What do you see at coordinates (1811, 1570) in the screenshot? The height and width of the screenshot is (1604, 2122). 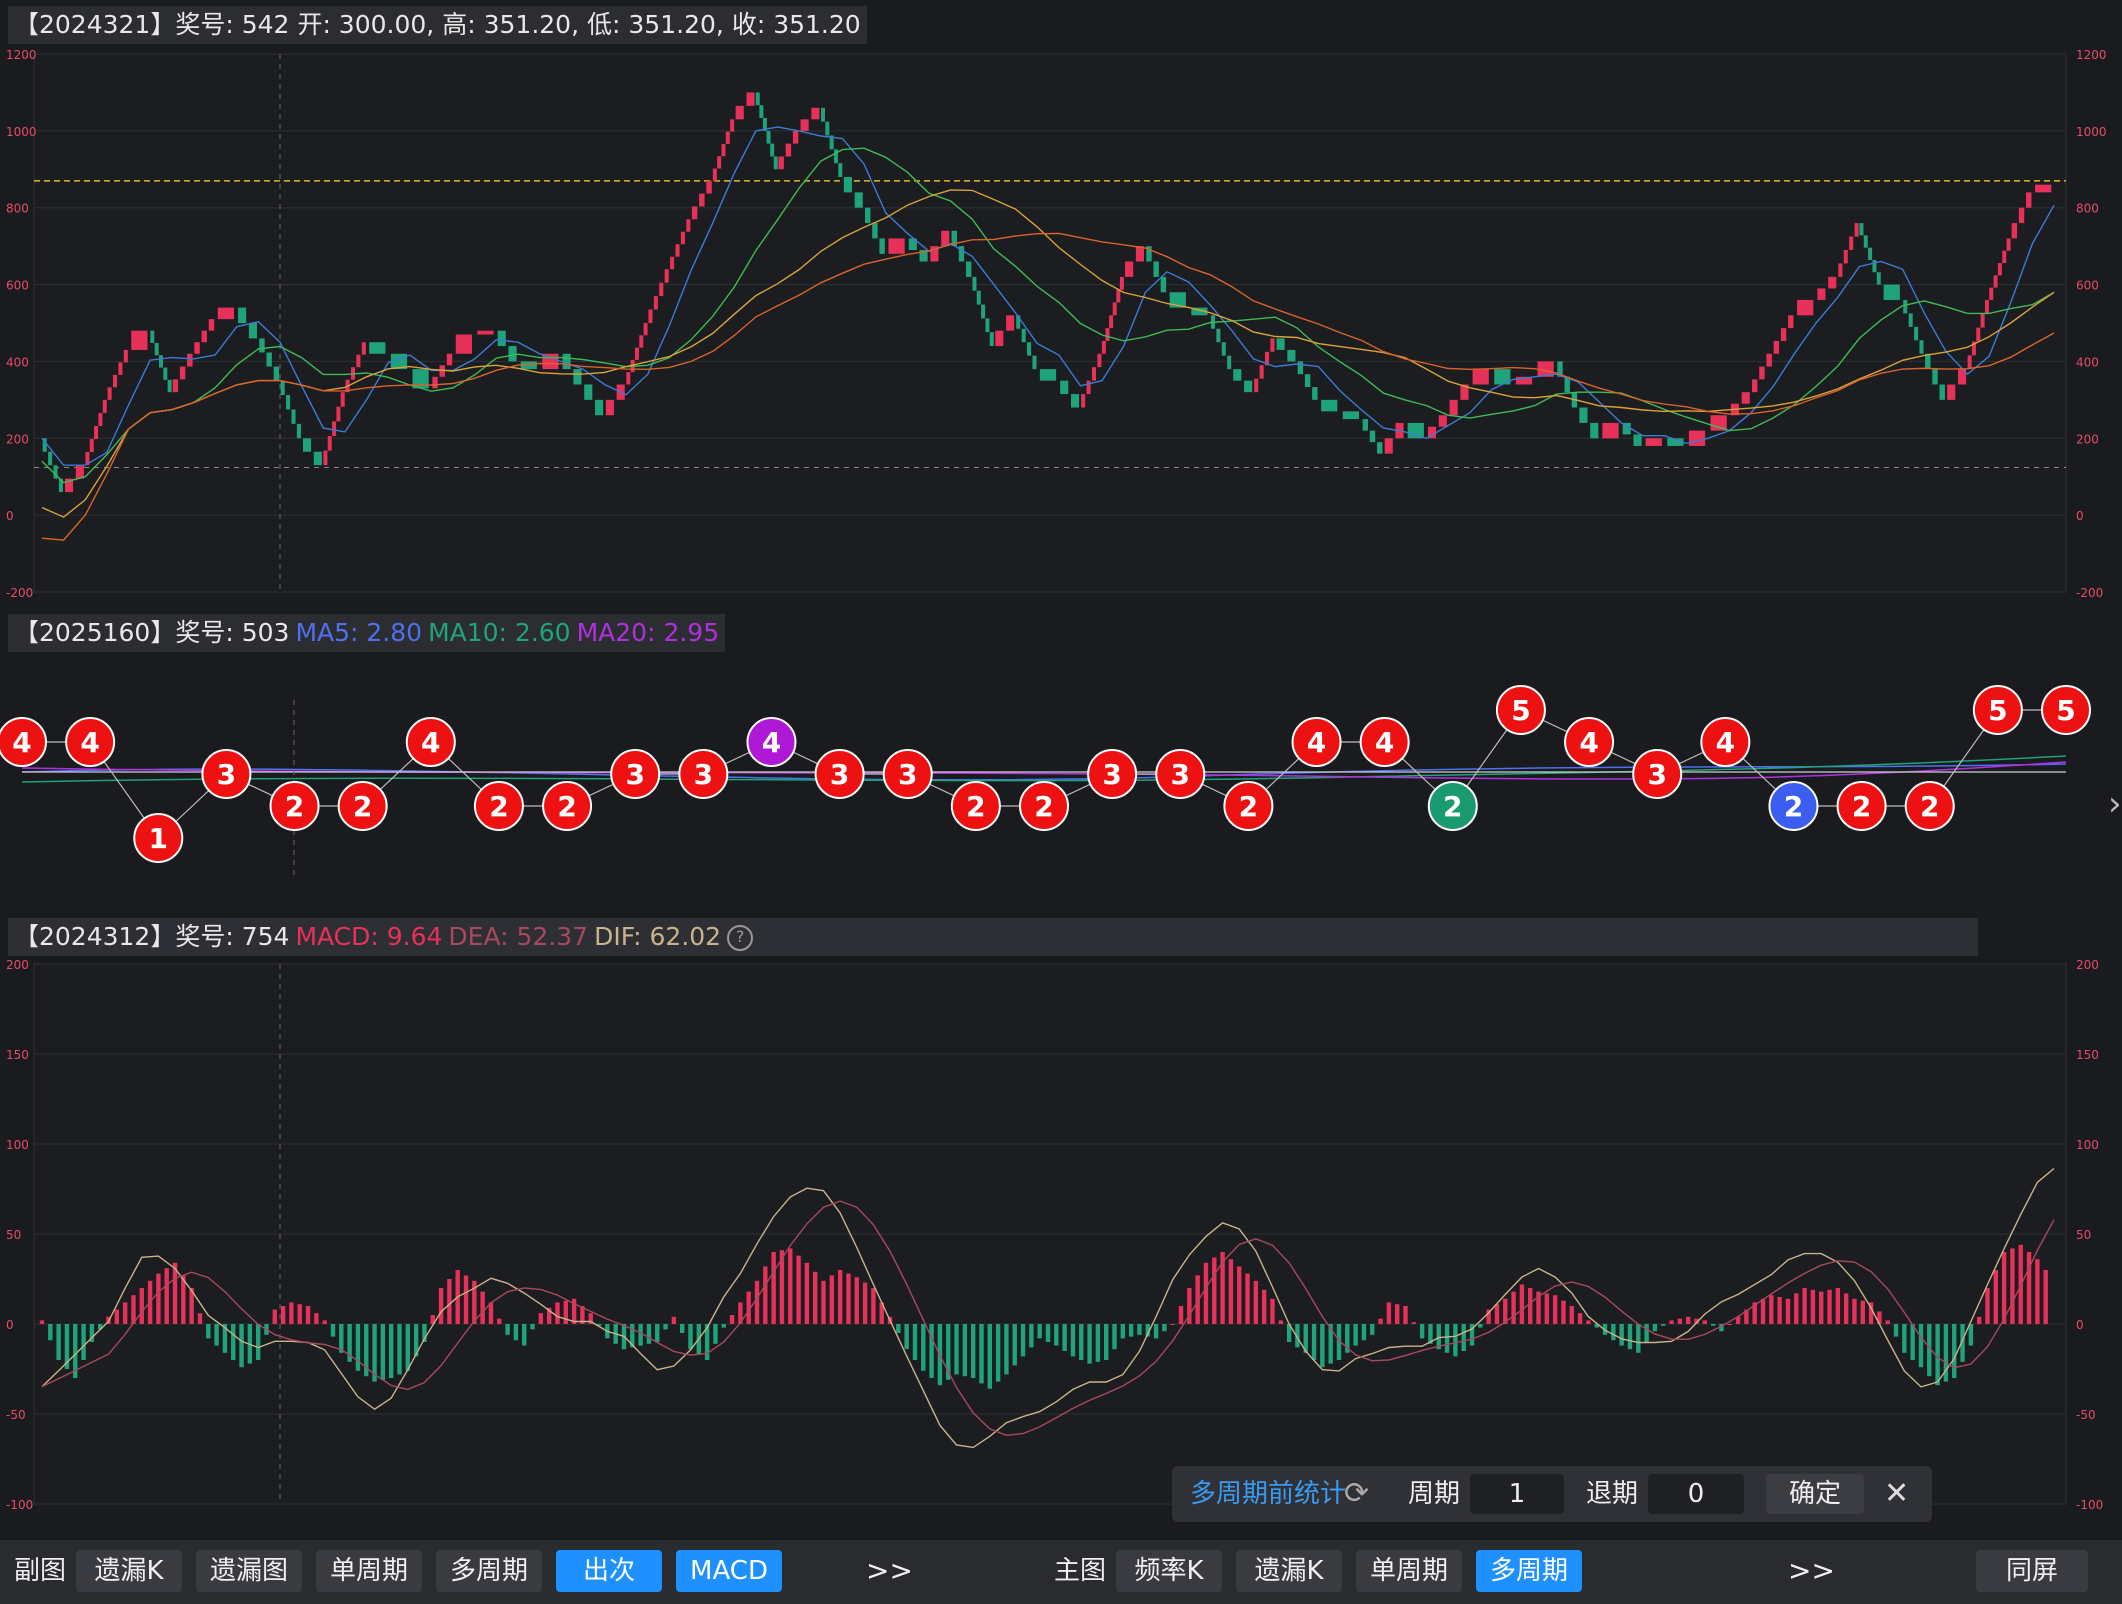 I see `main-more-button: >>` at bounding box center [1811, 1570].